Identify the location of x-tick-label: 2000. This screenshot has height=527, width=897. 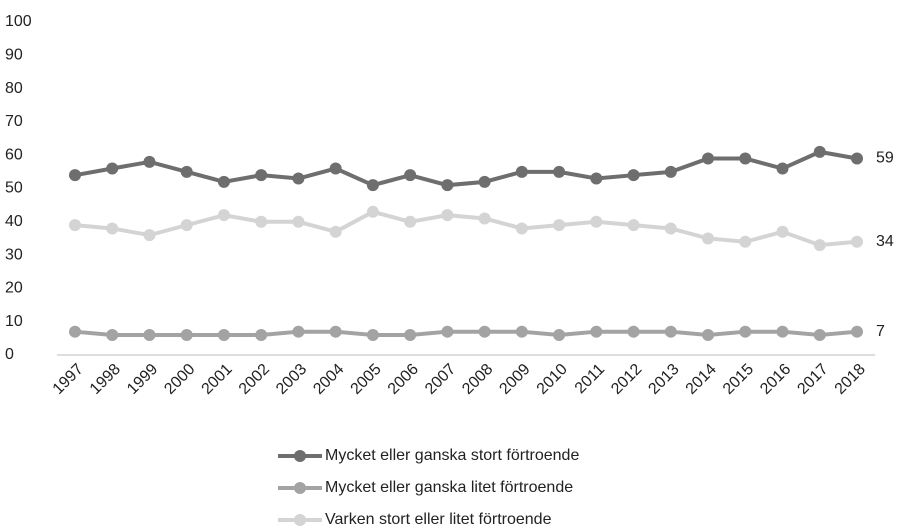
(179, 379).